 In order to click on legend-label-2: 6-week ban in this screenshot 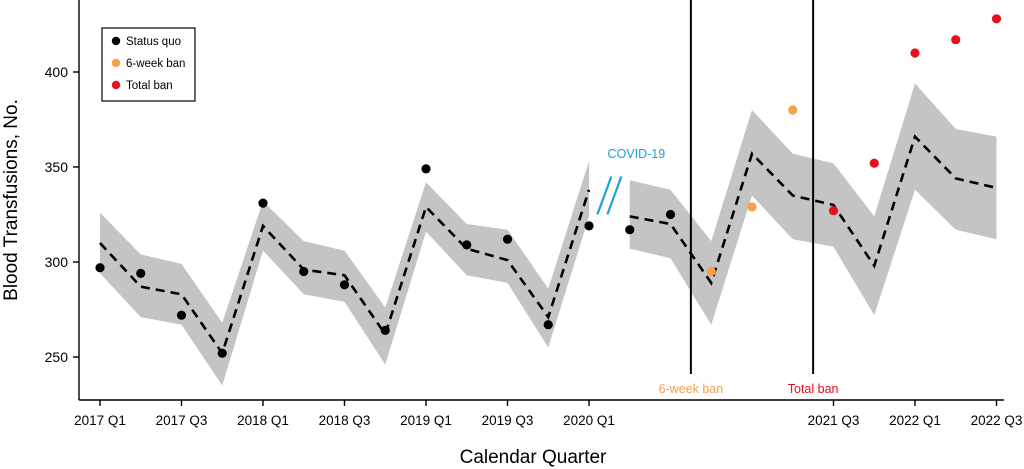, I will do `click(155, 64)`.